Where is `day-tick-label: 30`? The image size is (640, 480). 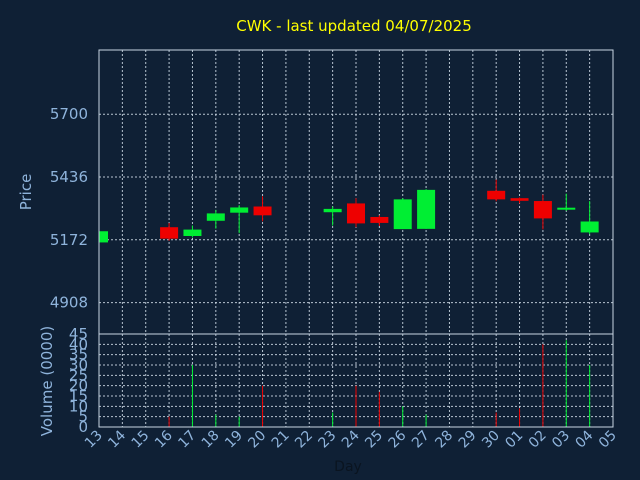 day-tick-label: 30 is located at coordinates (491, 440).